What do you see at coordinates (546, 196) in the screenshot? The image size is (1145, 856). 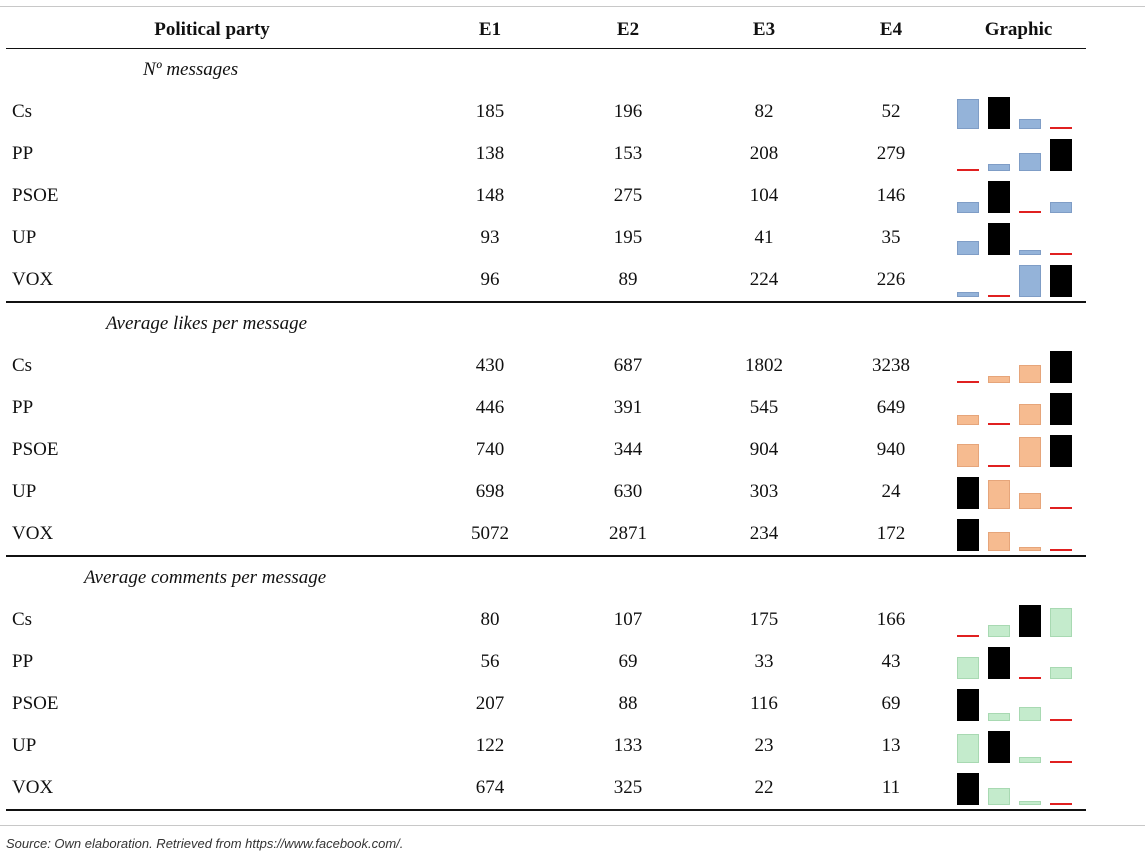 I see `table-row-psoe: PSOE 148 275 104 146` at bounding box center [546, 196].